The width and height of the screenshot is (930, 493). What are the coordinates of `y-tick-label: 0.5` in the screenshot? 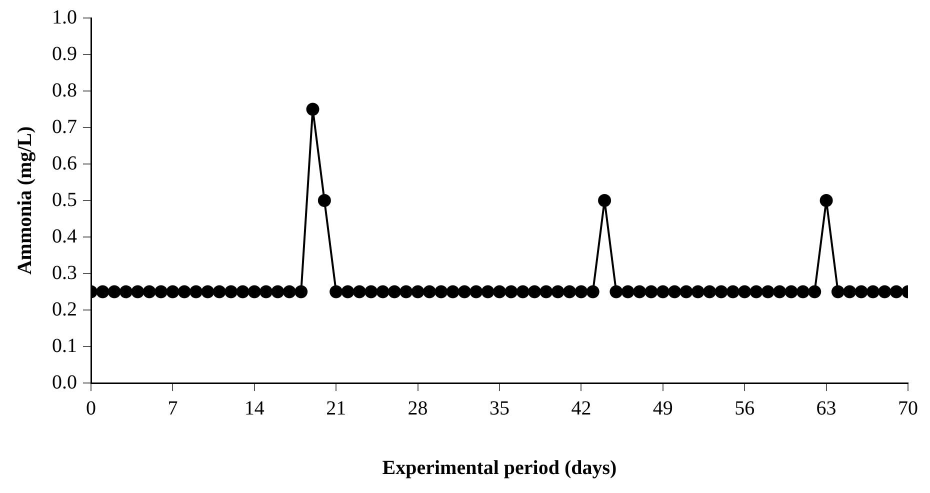 It's located at (64, 199).